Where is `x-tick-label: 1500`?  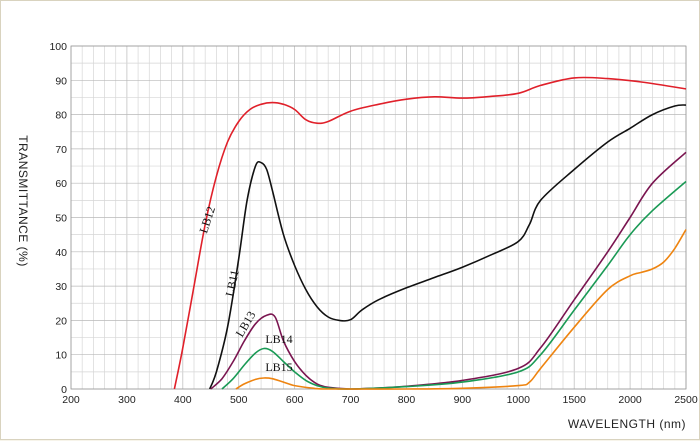
x-tick-label: 1500 is located at coordinates (575, 400).